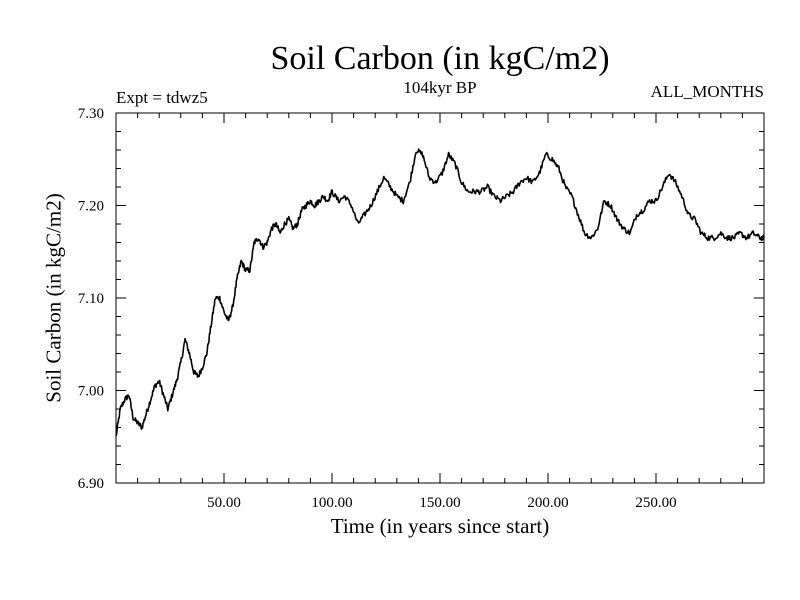 Image resolution: width=800 pixels, height=600 pixels. What do you see at coordinates (91, 392) in the screenshot?
I see `y-tick-label: 7.00` at bounding box center [91, 392].